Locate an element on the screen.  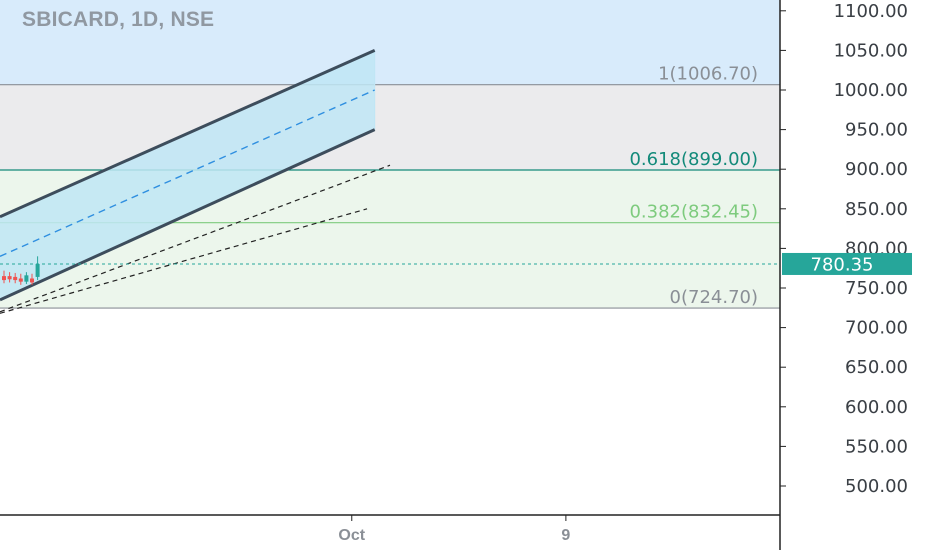
price-tick-label: 1100.00 is located at coordinates (871, 11).